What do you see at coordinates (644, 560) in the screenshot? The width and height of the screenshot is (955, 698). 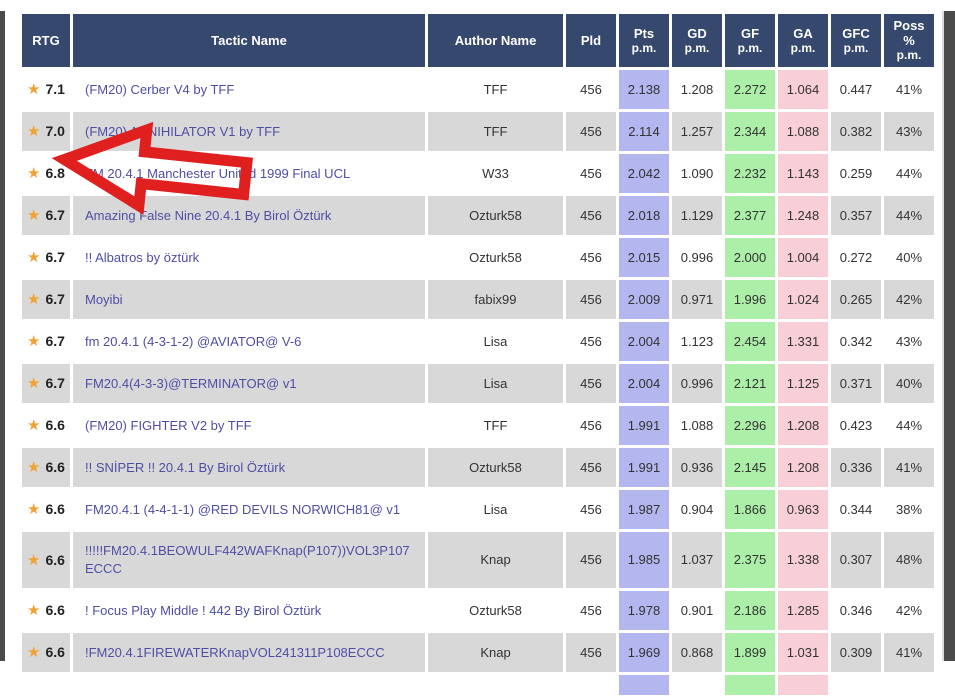 I see `points-per-match-cell: 1.985` at bounding box center [644, 560].